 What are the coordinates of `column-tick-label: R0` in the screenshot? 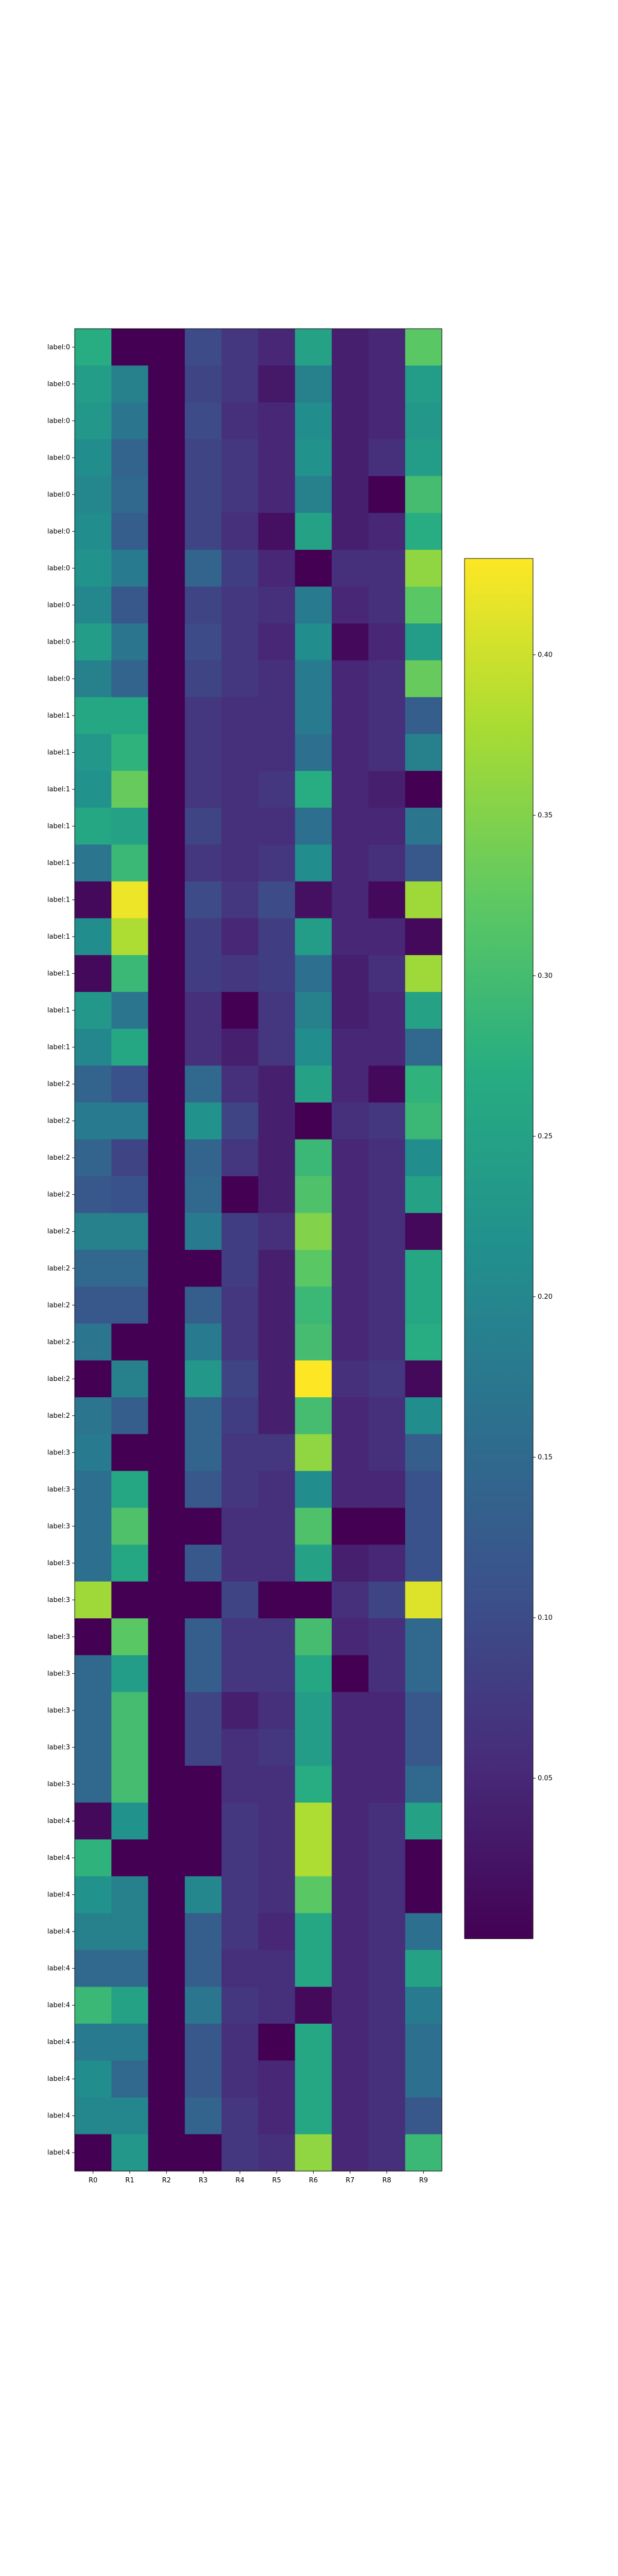 It's located at (93, 2180).